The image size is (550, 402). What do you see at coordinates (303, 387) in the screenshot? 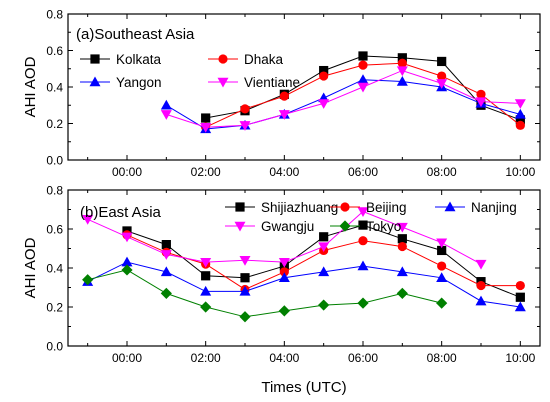
I see `x-axis-title: Times (UTC)` at bounding box center [303, 387].